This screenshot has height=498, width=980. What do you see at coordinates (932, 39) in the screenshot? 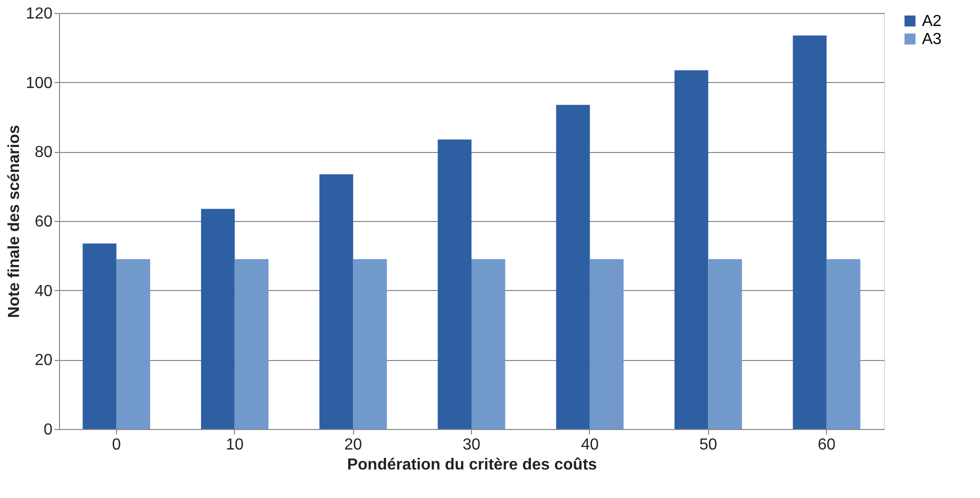
I see `legend-label: A3` at bounding box center [932, 39].